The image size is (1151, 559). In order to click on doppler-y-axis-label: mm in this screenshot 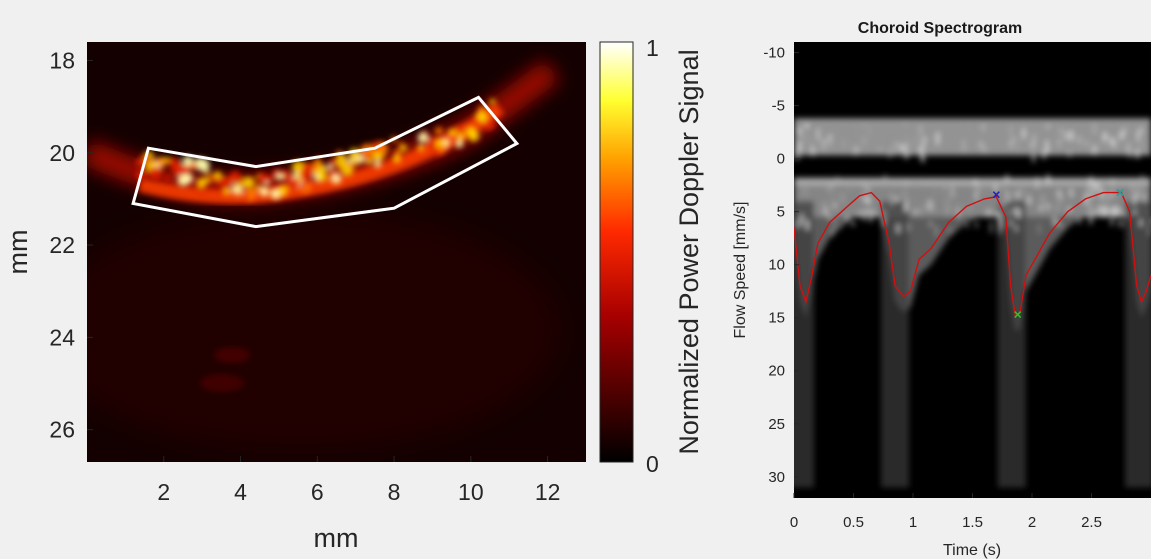, I will do `click(18, 252)`.